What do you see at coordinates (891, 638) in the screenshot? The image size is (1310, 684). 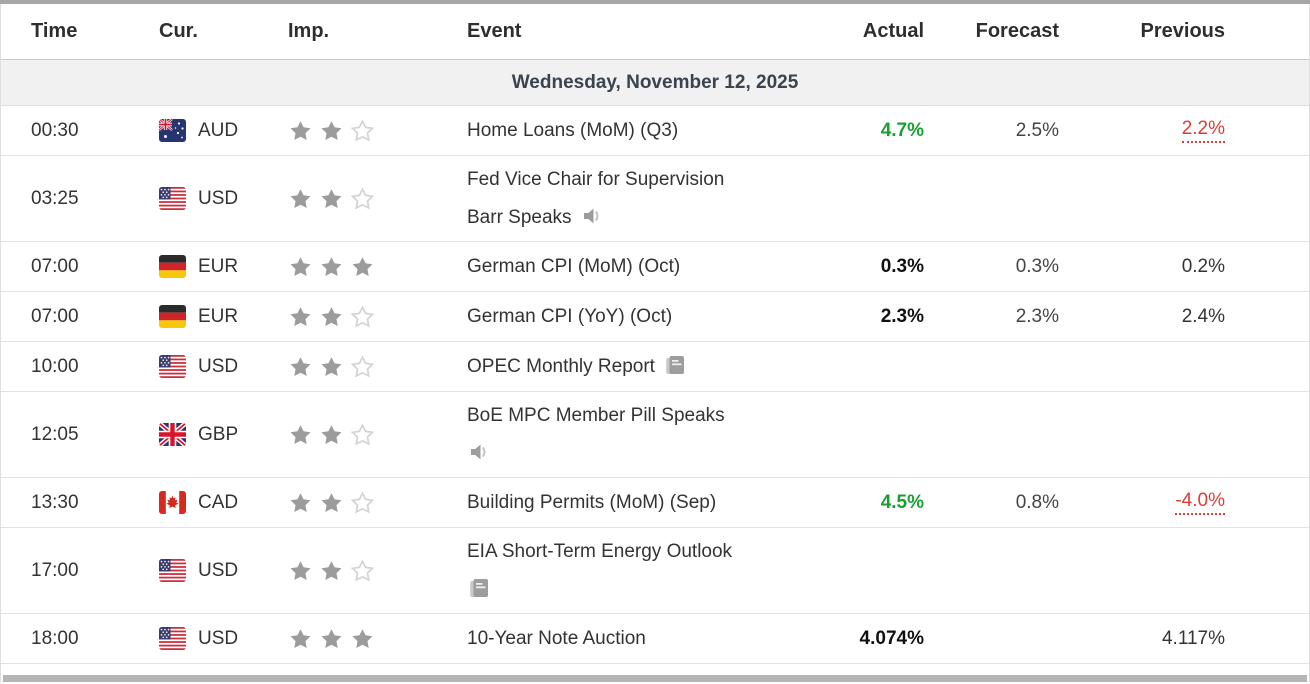 I see `actual-text: 4.074%` at bounding box center [891, 638].